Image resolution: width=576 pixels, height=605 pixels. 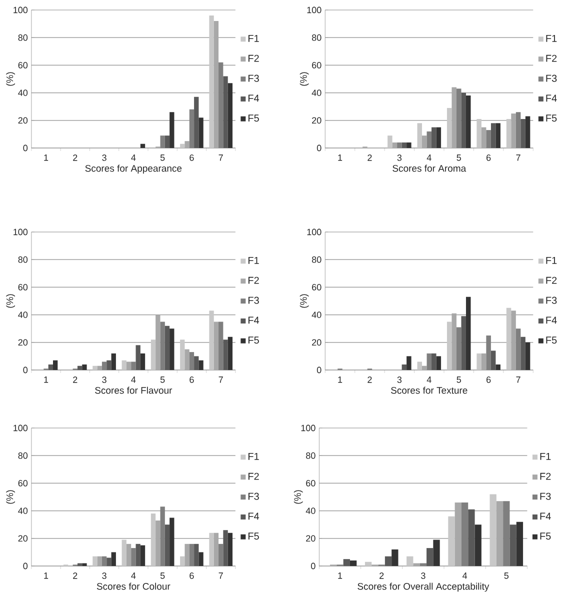 What do you see at coordinates (133, 390) in the screenshot?
I see `x-axis-title: Scores for Flavour` at bounding box center [133, 390].